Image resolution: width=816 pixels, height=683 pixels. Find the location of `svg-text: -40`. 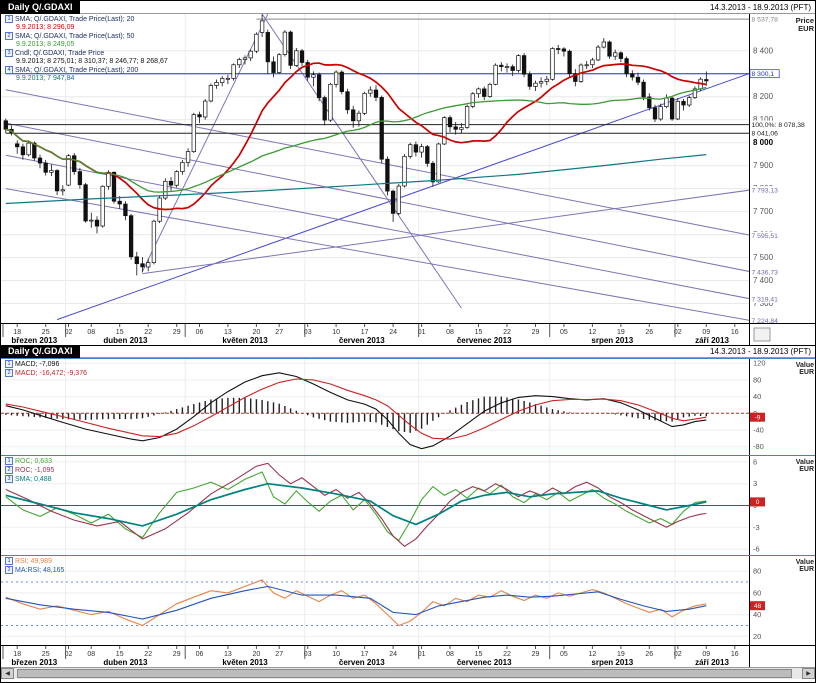

svg-text: -40 is located at coordinates (758, 430).